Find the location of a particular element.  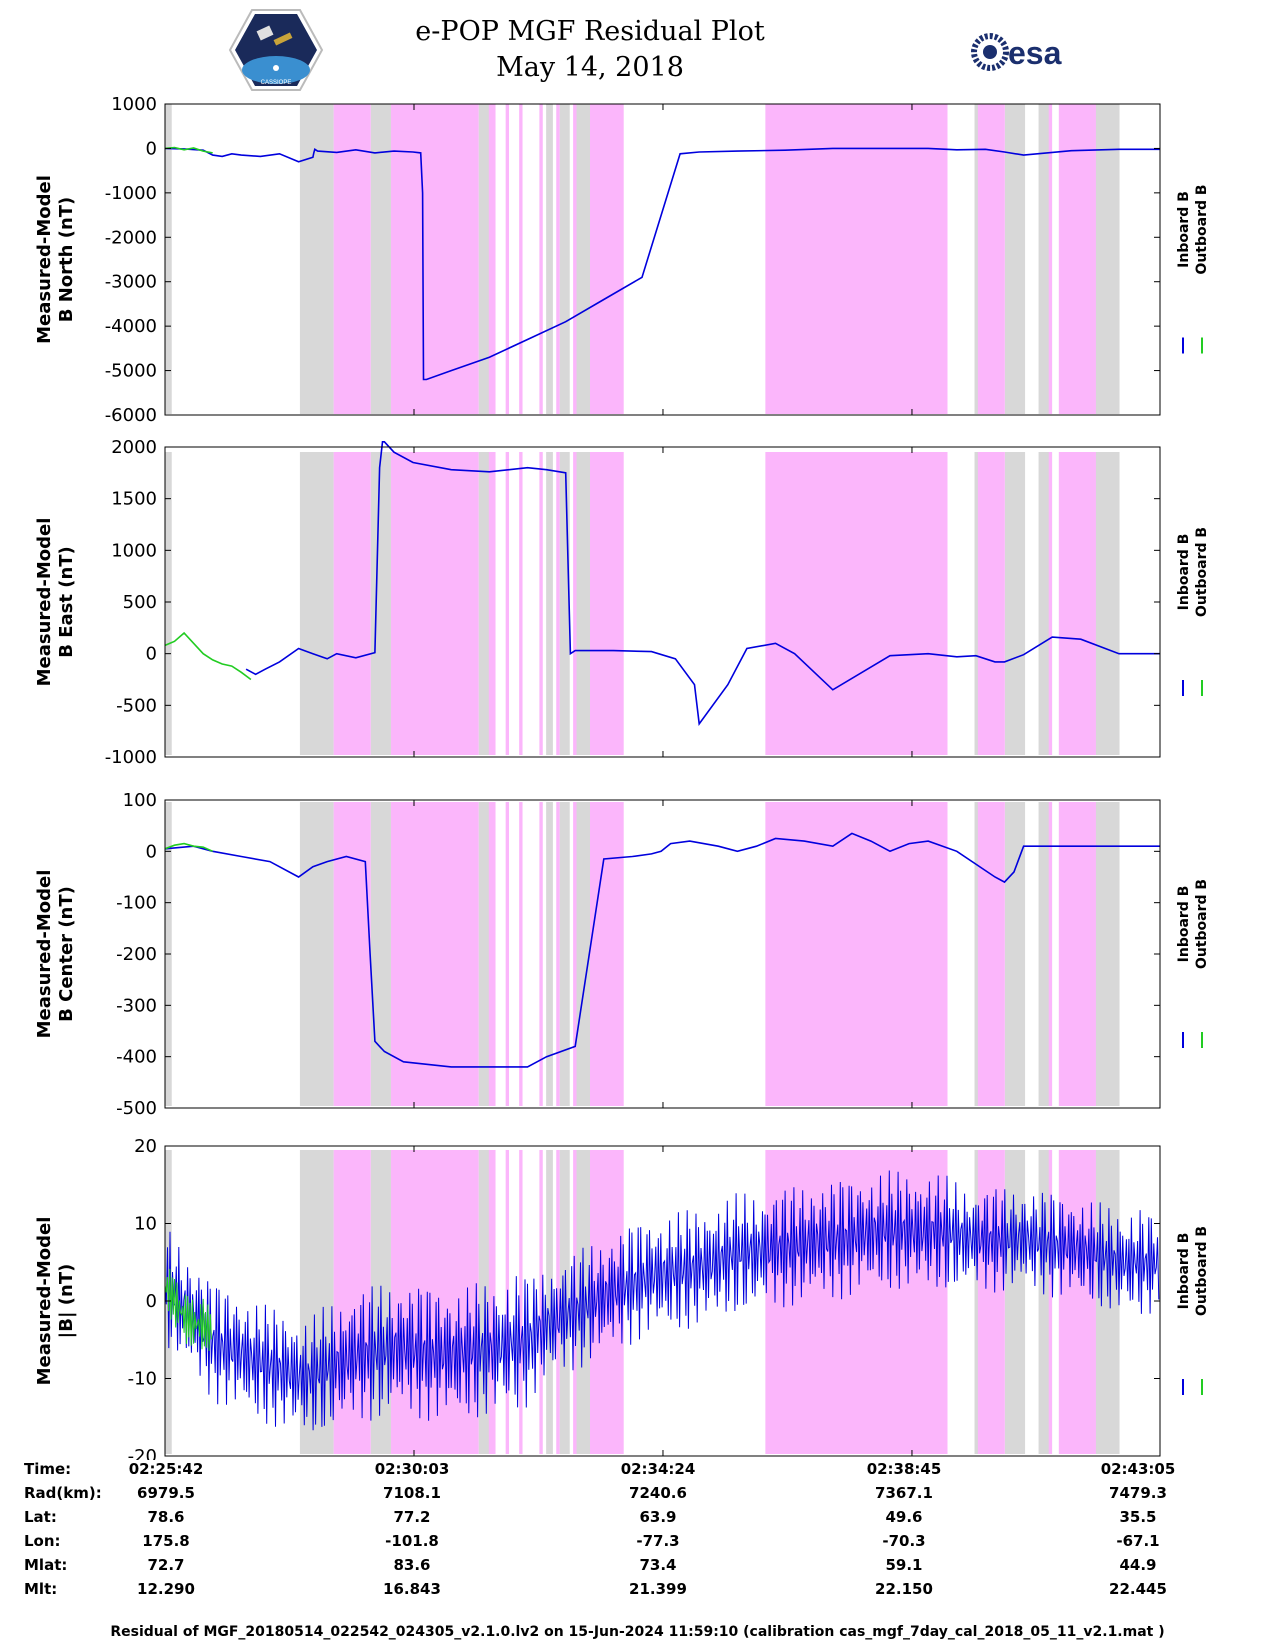

y-axis-label: Measured-ModelB East (nT) is located at coordinates (55, 602).